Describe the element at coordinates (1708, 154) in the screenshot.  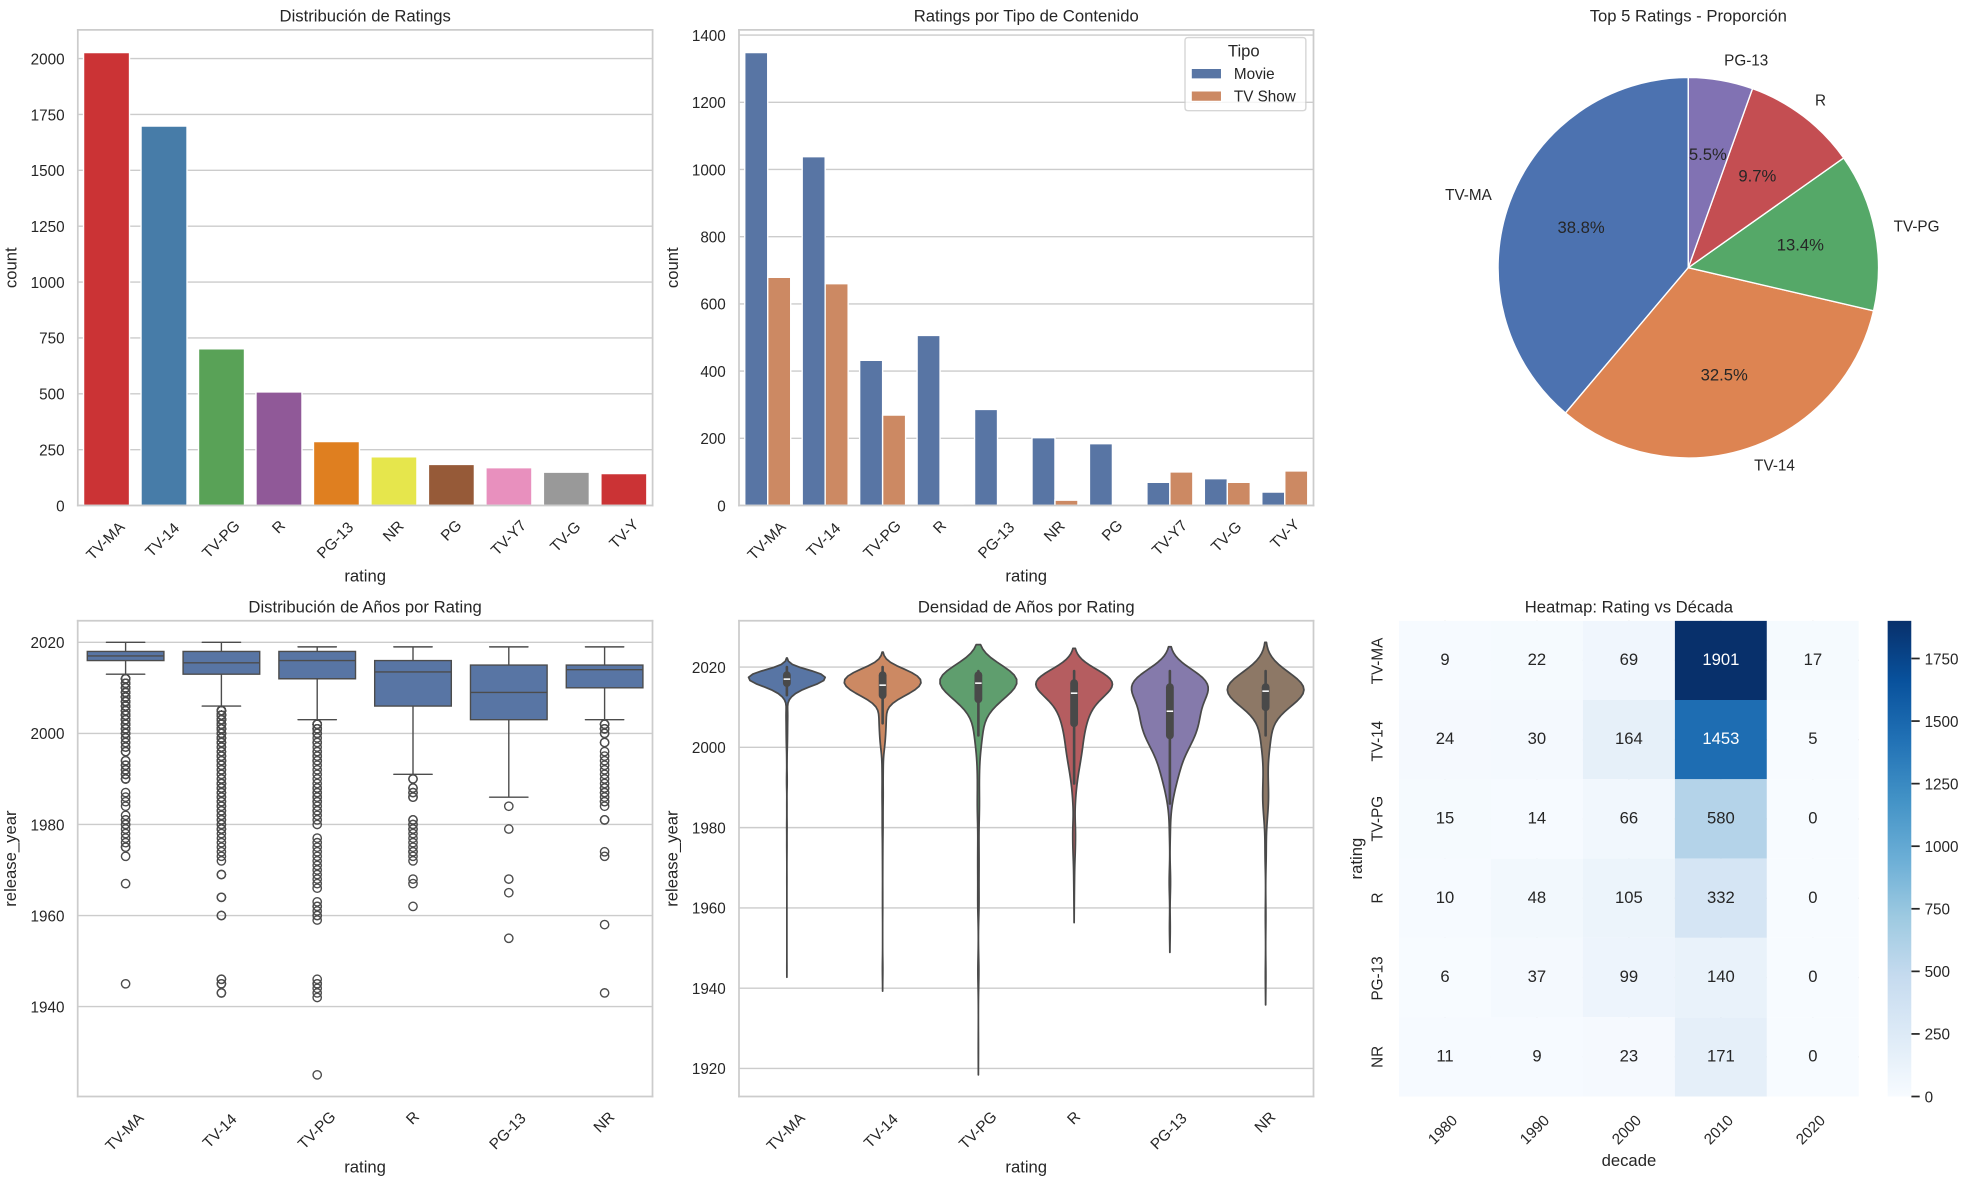
I see `svg-text: 5.5%` at that location.